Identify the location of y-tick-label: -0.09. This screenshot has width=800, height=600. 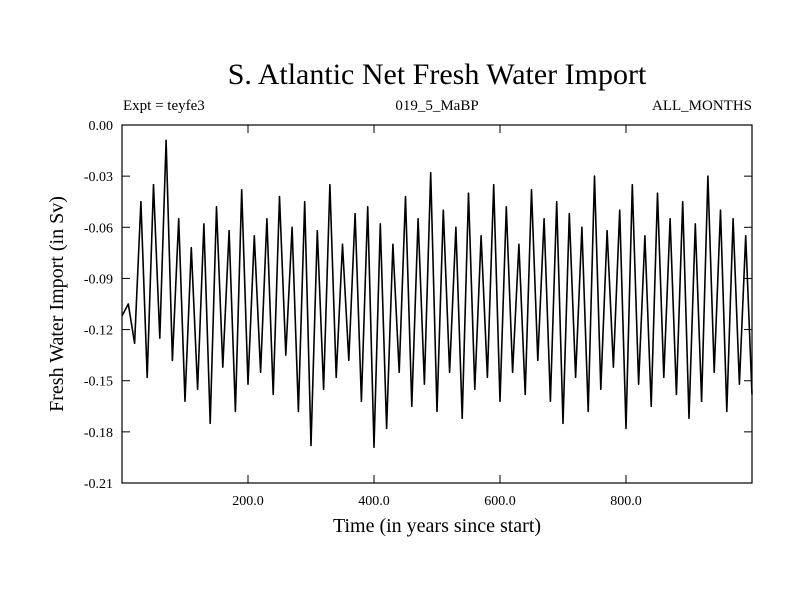
(98, 279).